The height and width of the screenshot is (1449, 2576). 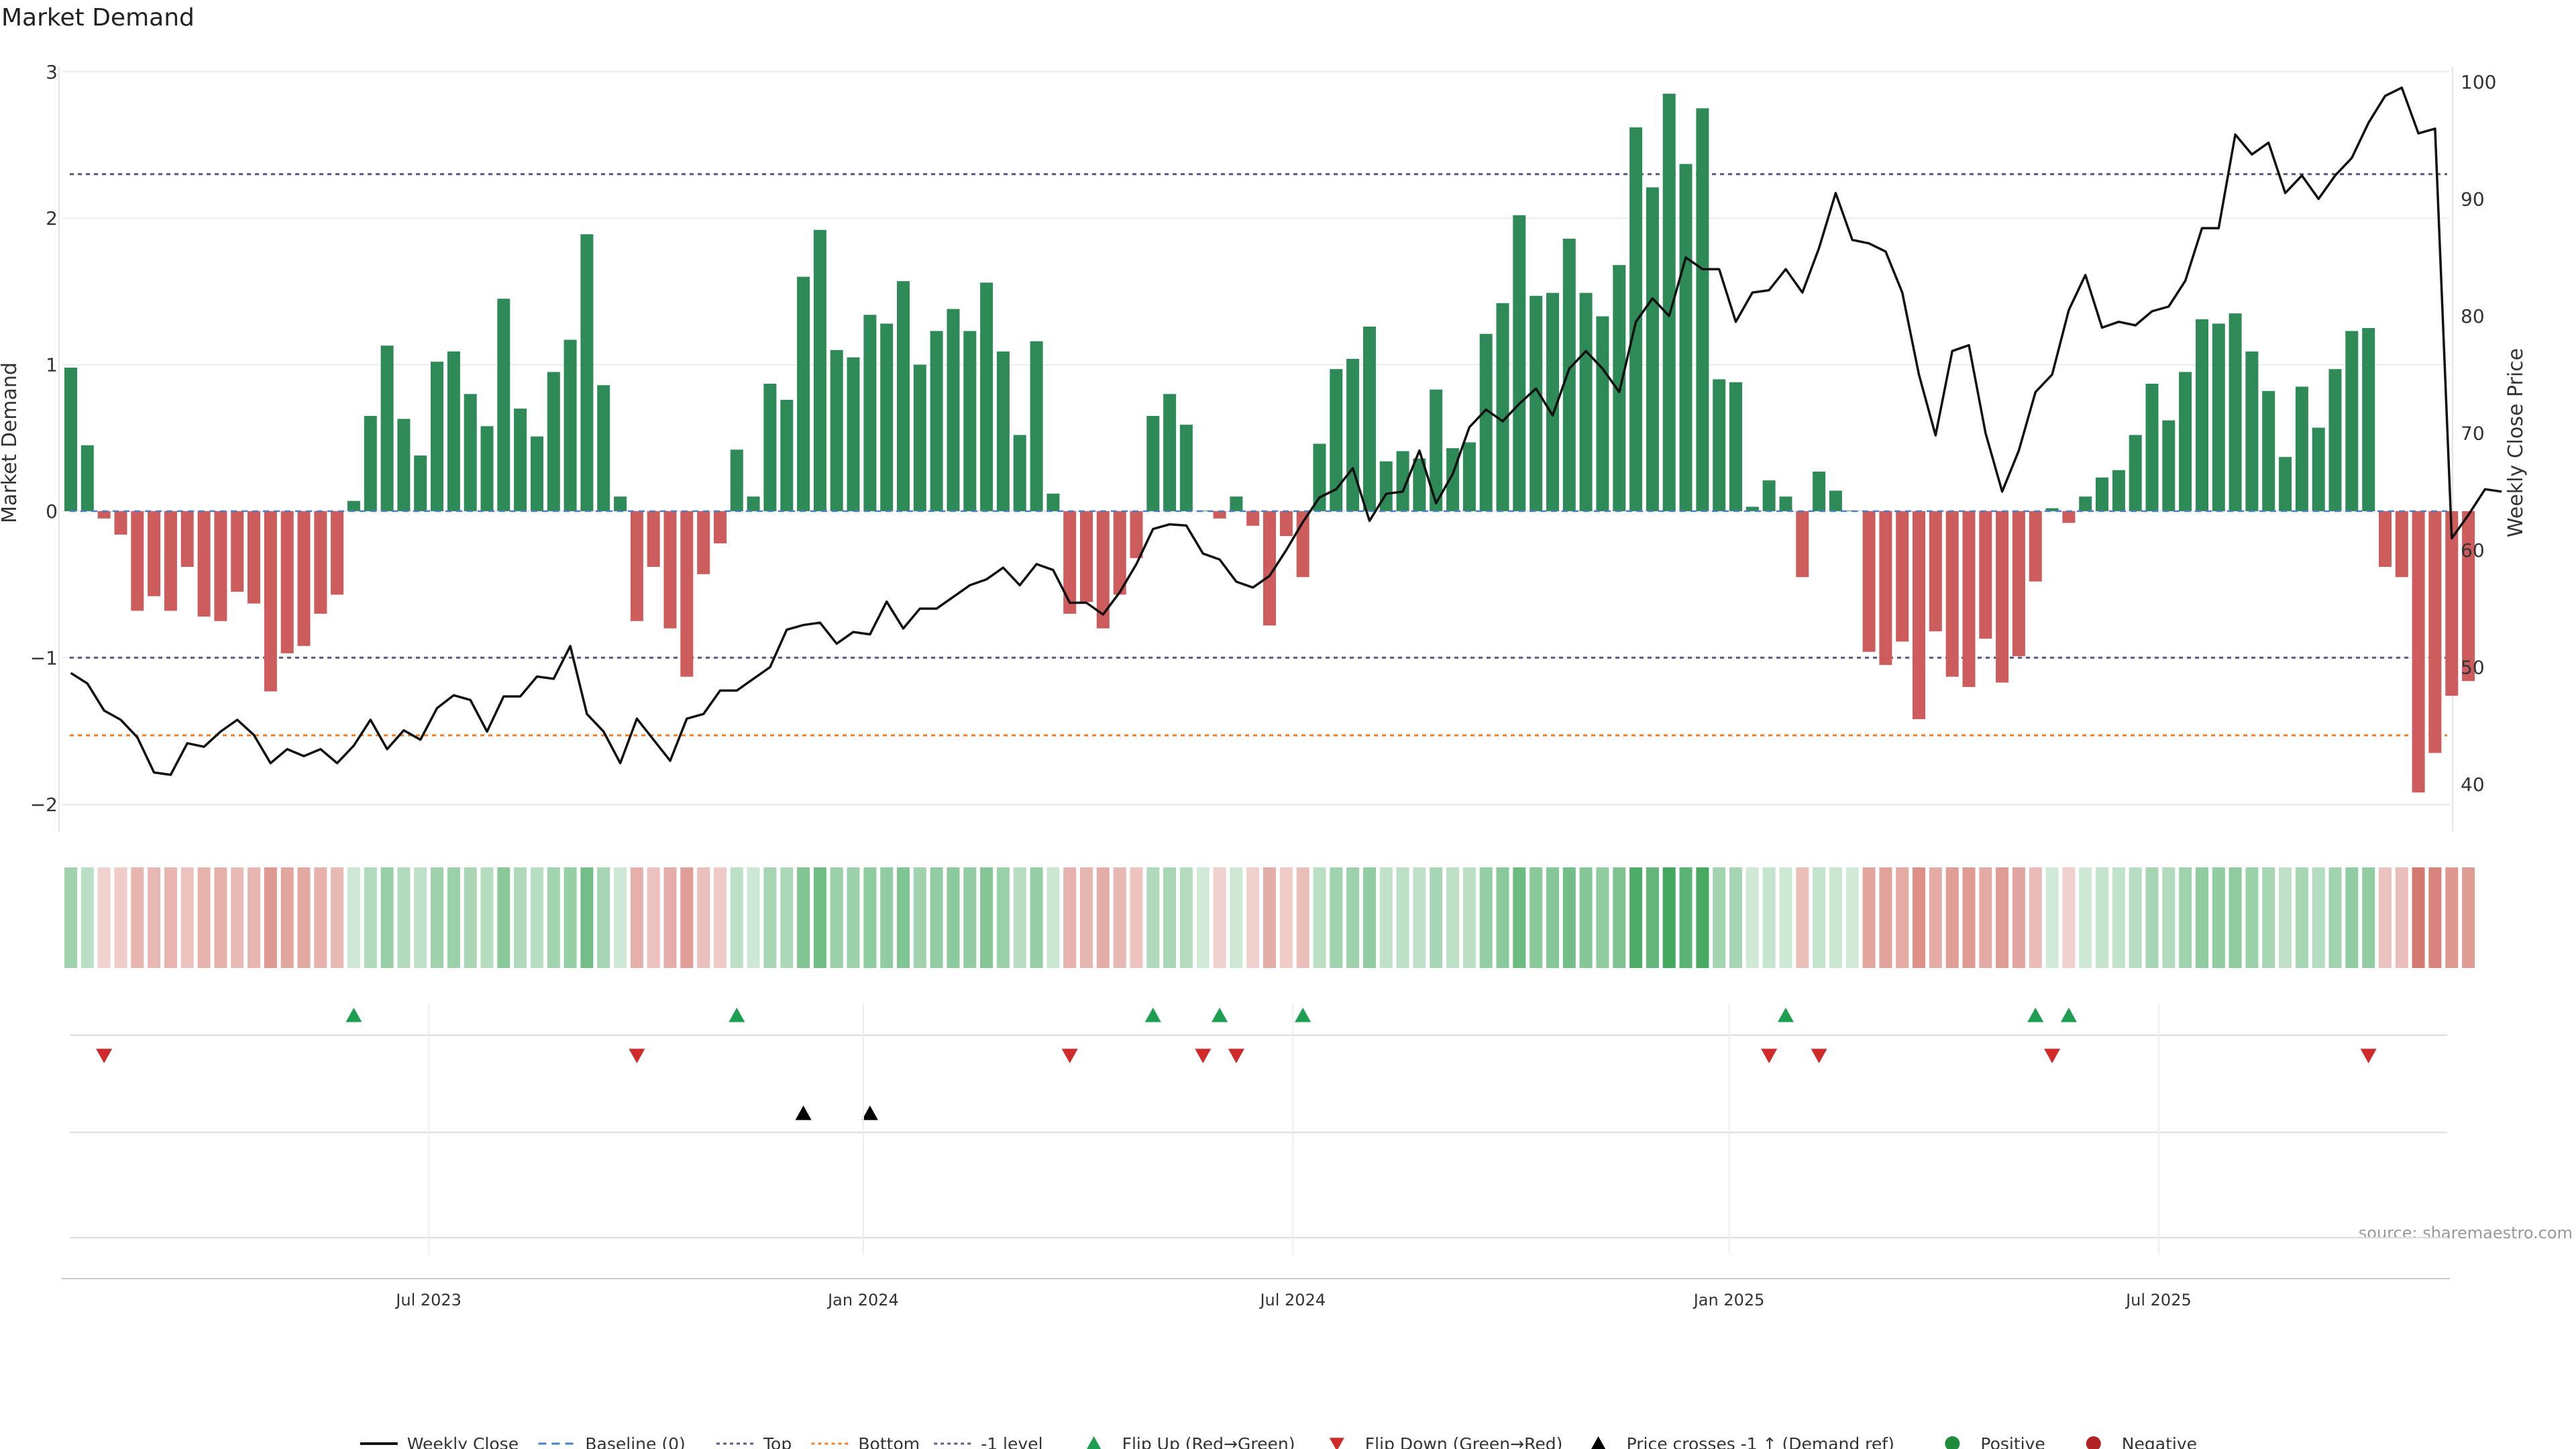 What do you see at coordinates (1760, 1441) in the screenshot?
I see `legend-label: Price crosses -1 ↑ (Demand ref)` at bounding box center [1760, 1441].